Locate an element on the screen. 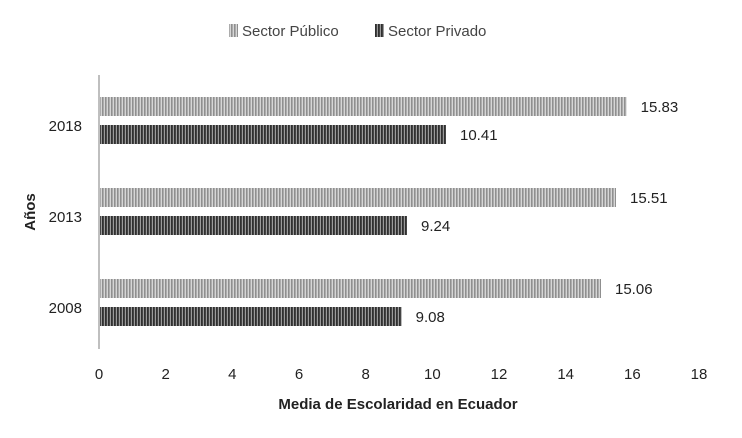  data-label-privado-2018: 10.41 is located at coordinates (479, 135).